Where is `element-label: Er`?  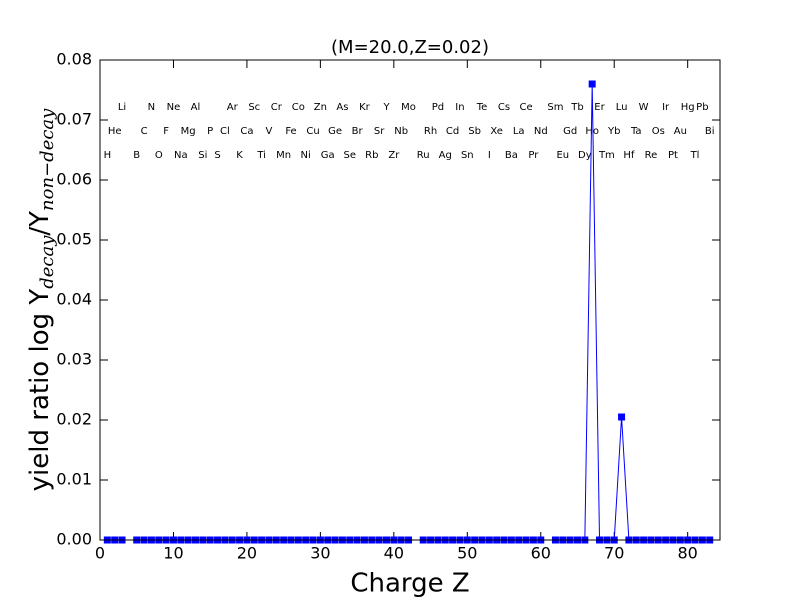
element-label: Er is located at coordinates (599, 107).